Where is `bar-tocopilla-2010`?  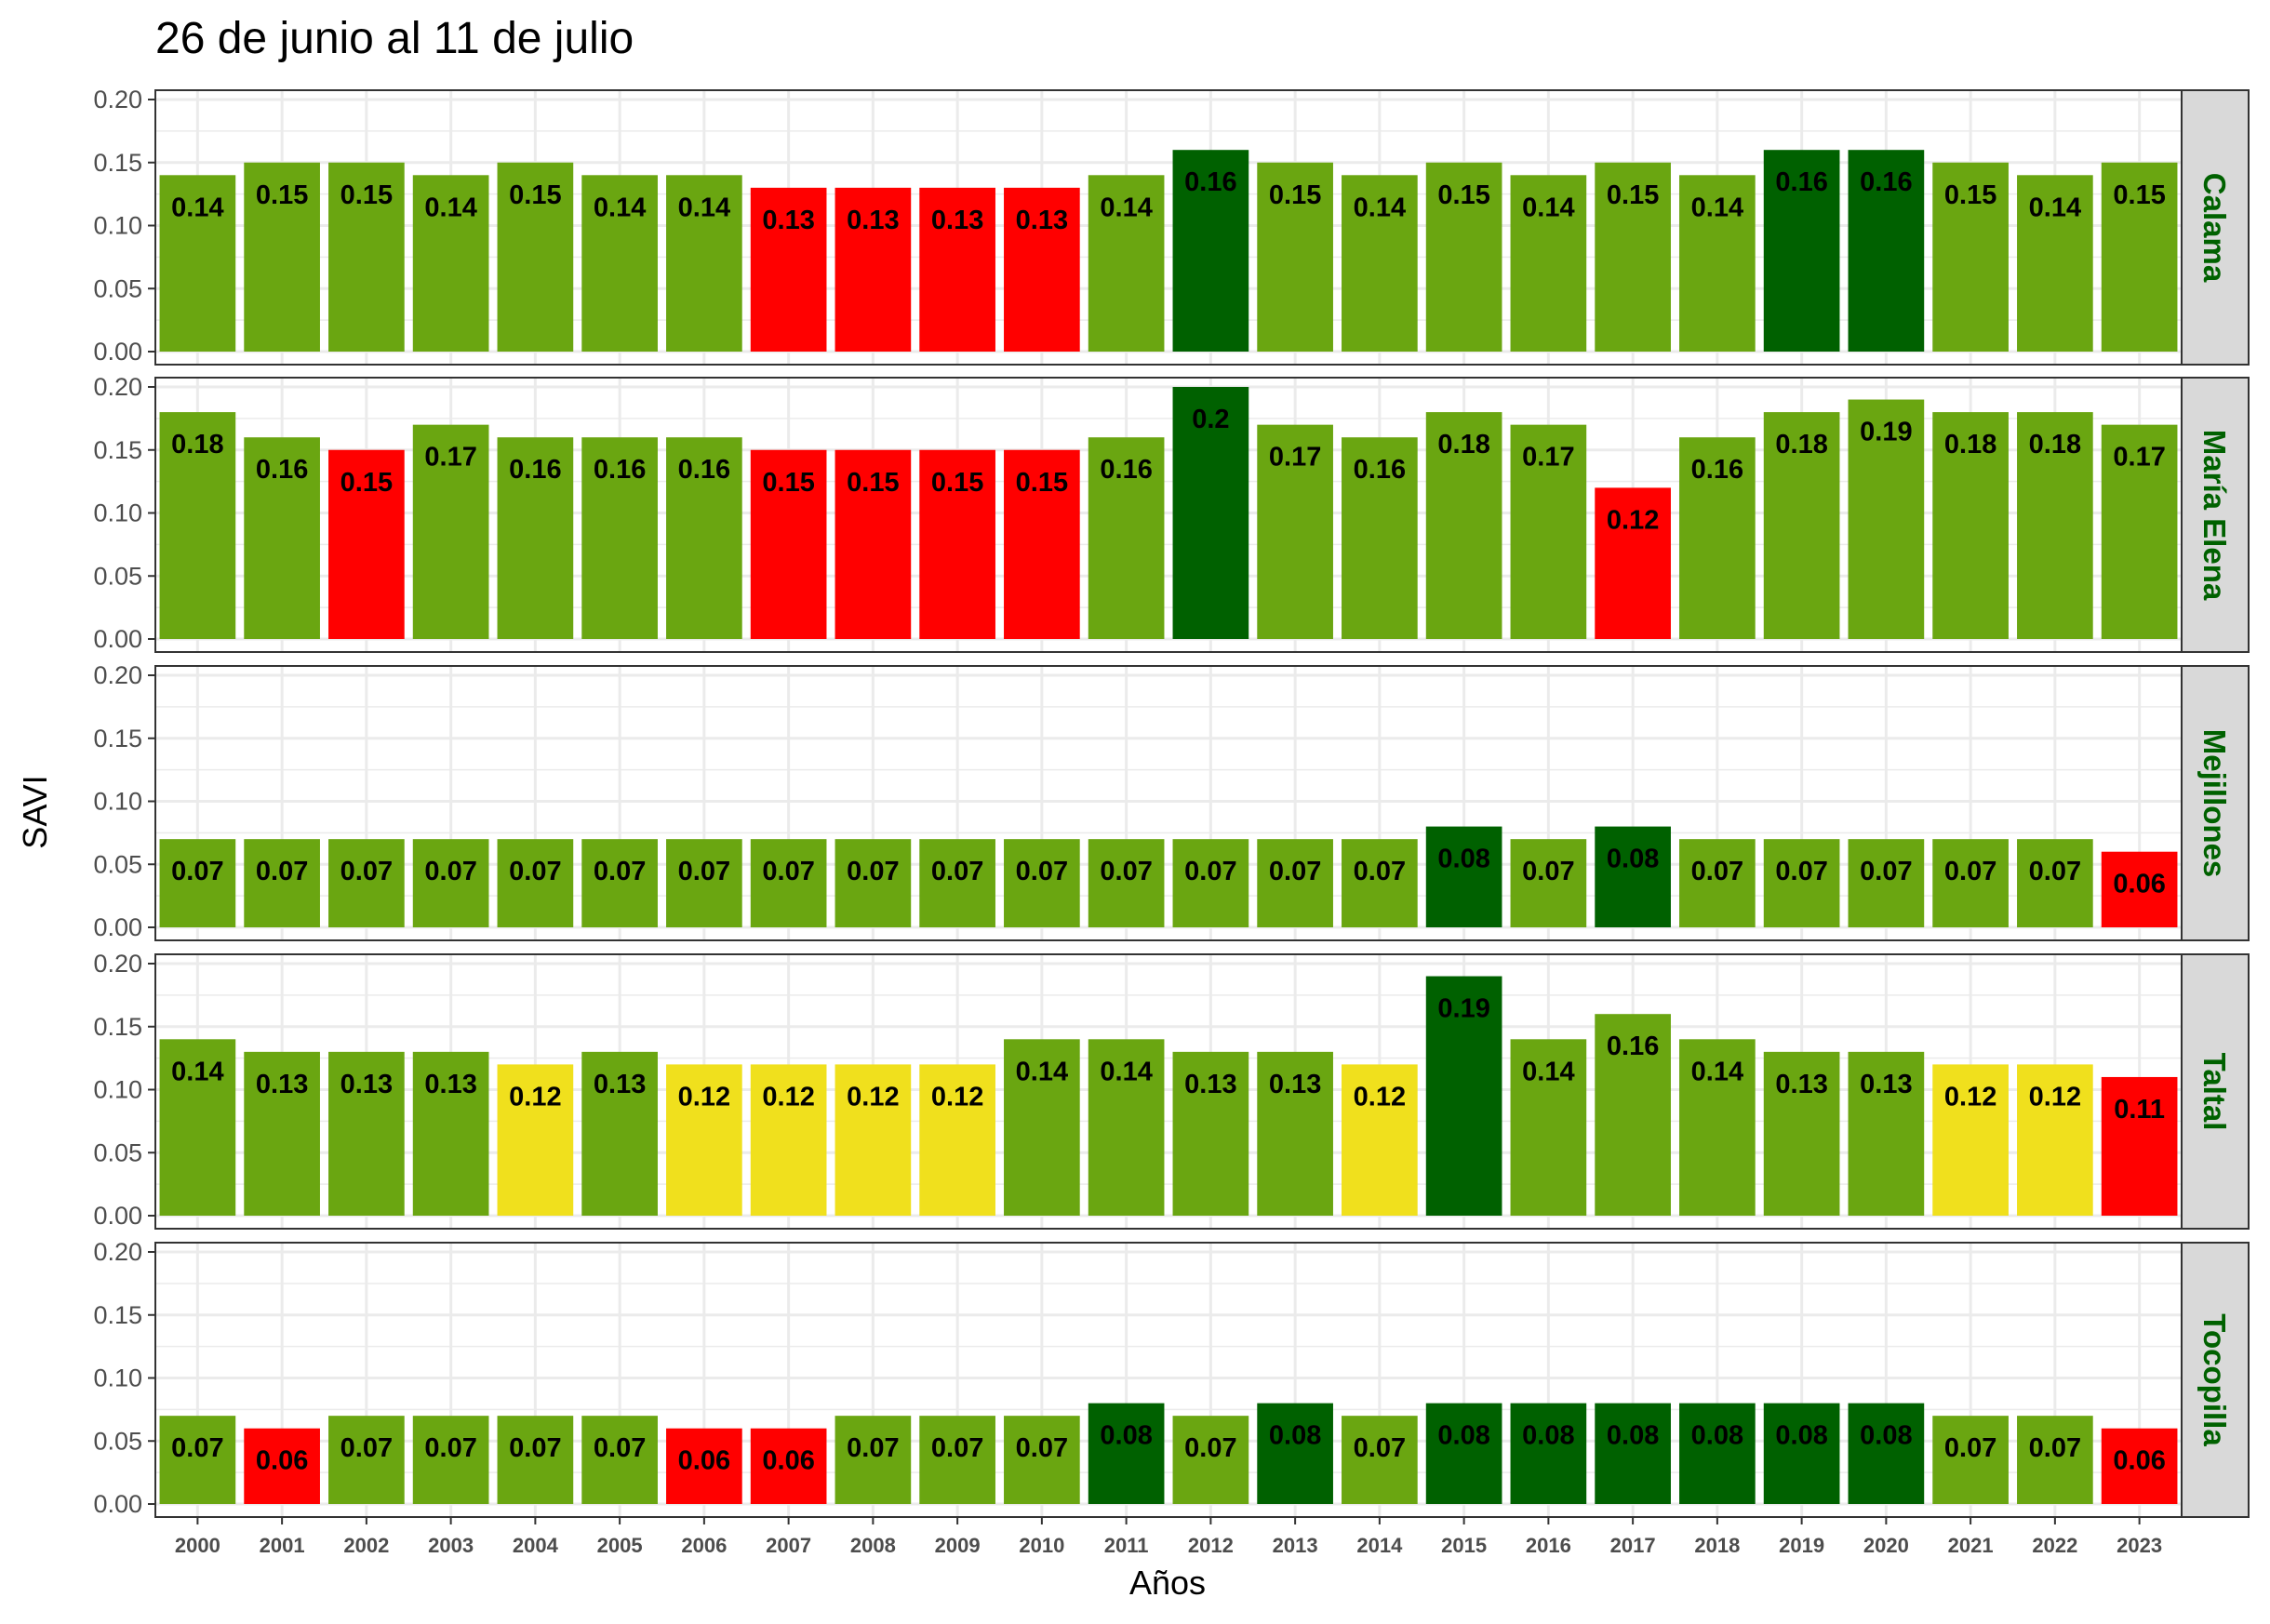
bar-tocopilla-2010 is located at coordinates (1042, 1460).